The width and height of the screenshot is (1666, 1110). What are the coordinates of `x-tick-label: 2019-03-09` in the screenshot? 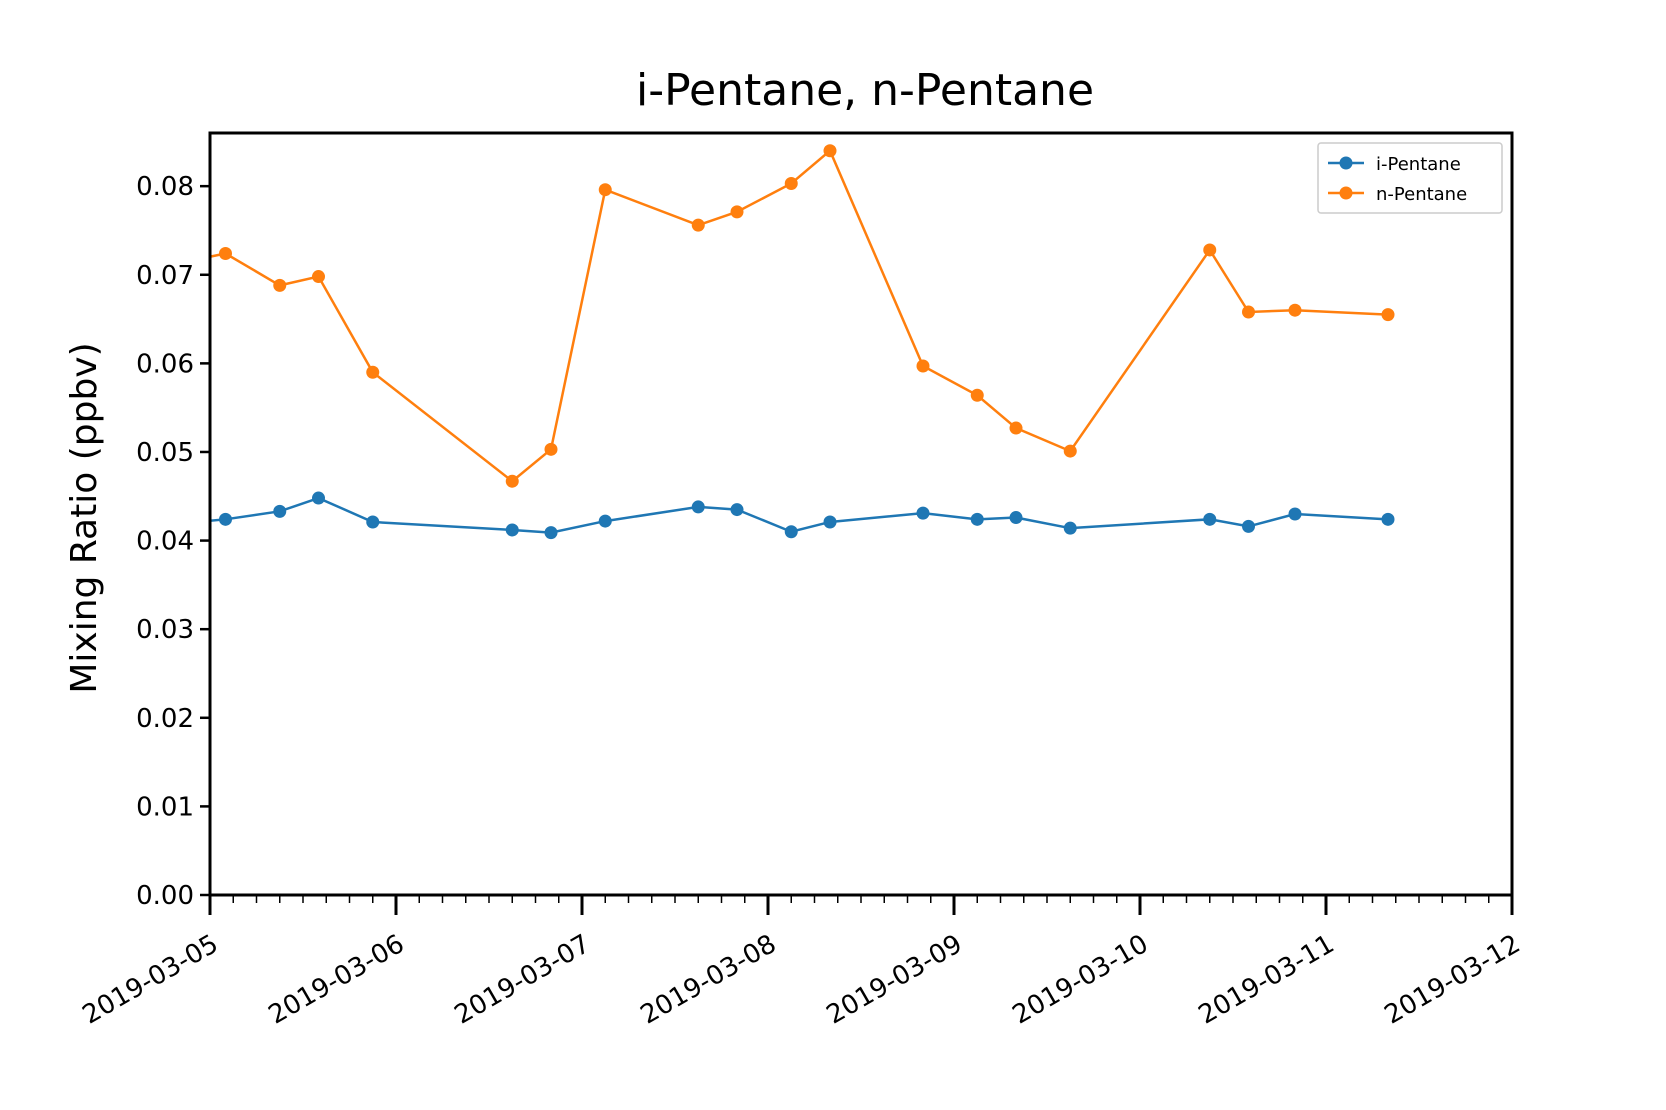 It's located at (895, 980).